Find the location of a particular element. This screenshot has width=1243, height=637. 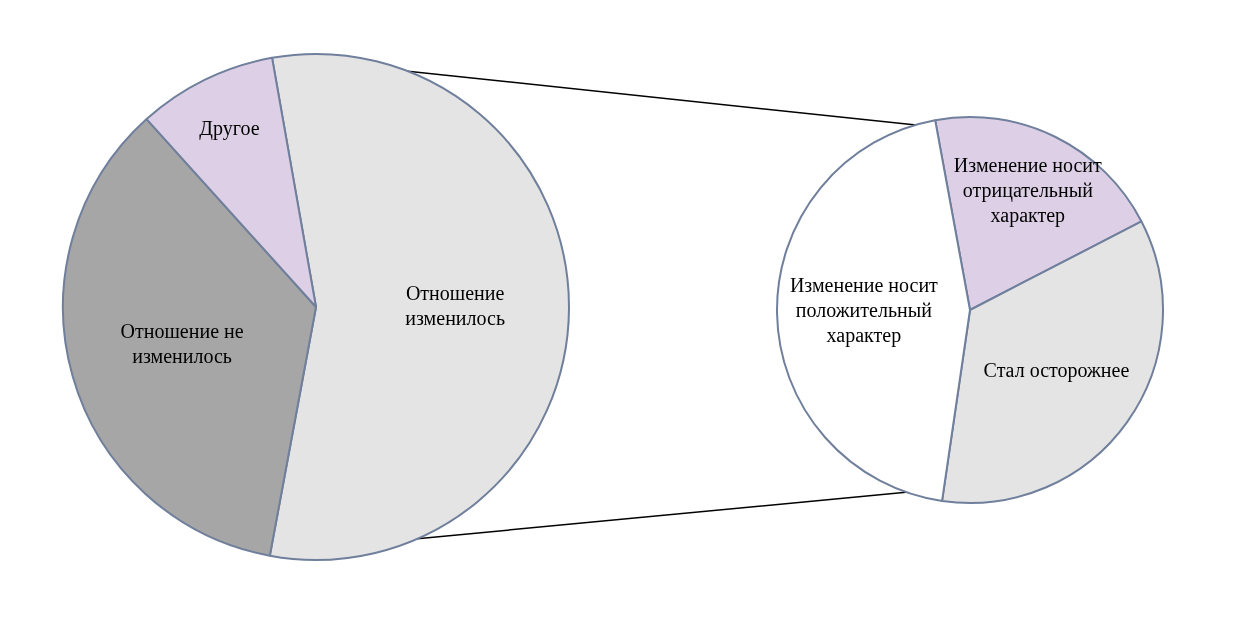

slice-label: Изменение носит положительный характер is located at coordinates (864, 311).